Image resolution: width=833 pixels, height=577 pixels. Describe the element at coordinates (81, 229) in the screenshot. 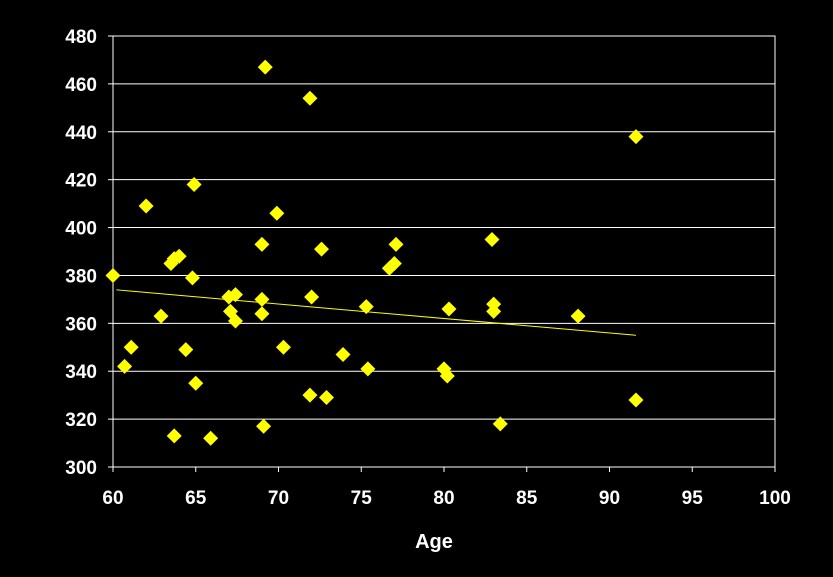

I see `y-tick-label: 400` at that location.